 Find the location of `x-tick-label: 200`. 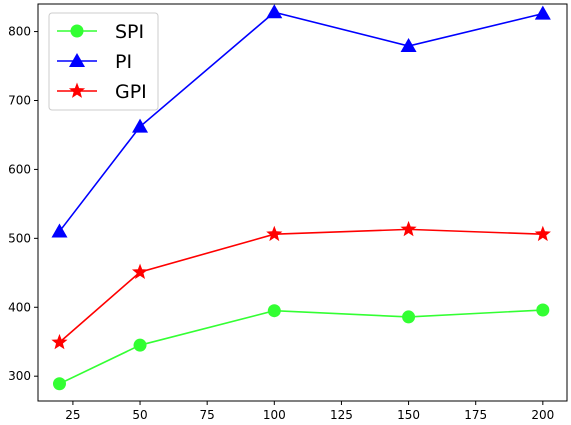

x-tick-label: 200 is located at coordinates (542, 415).